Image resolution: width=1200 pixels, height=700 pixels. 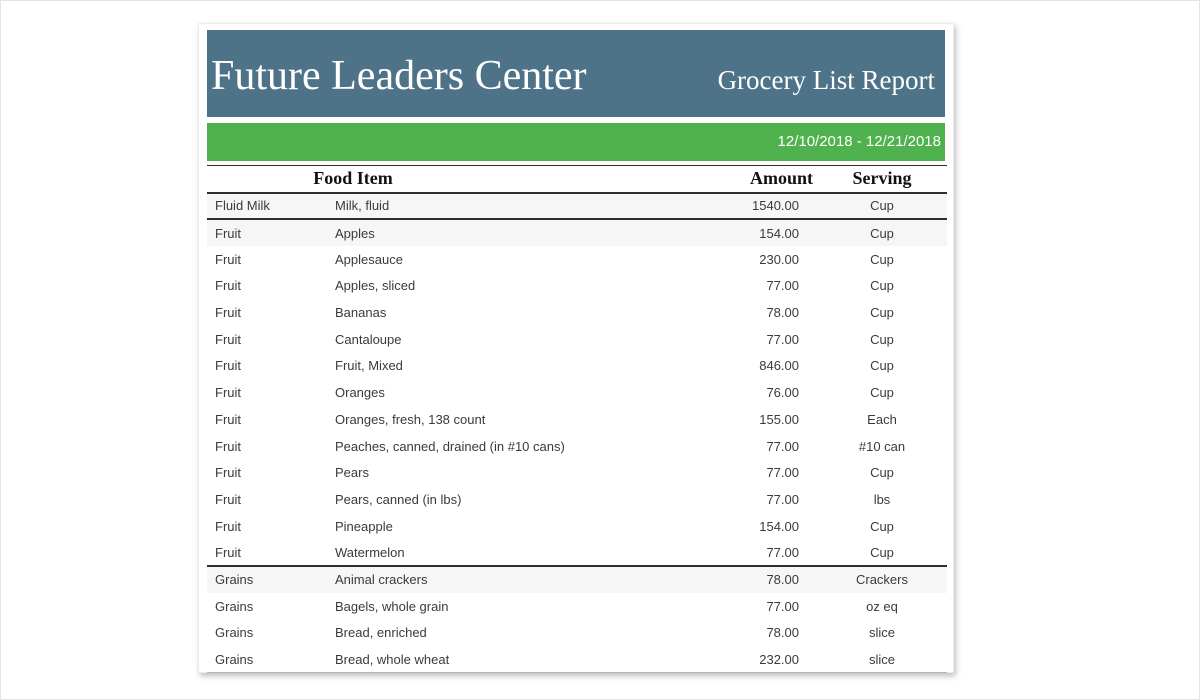 What do you see at coordinates (381, 633) in the screenshot?
I see `food-item-cell: Bread, enriched` at bounding box center [381, 633].